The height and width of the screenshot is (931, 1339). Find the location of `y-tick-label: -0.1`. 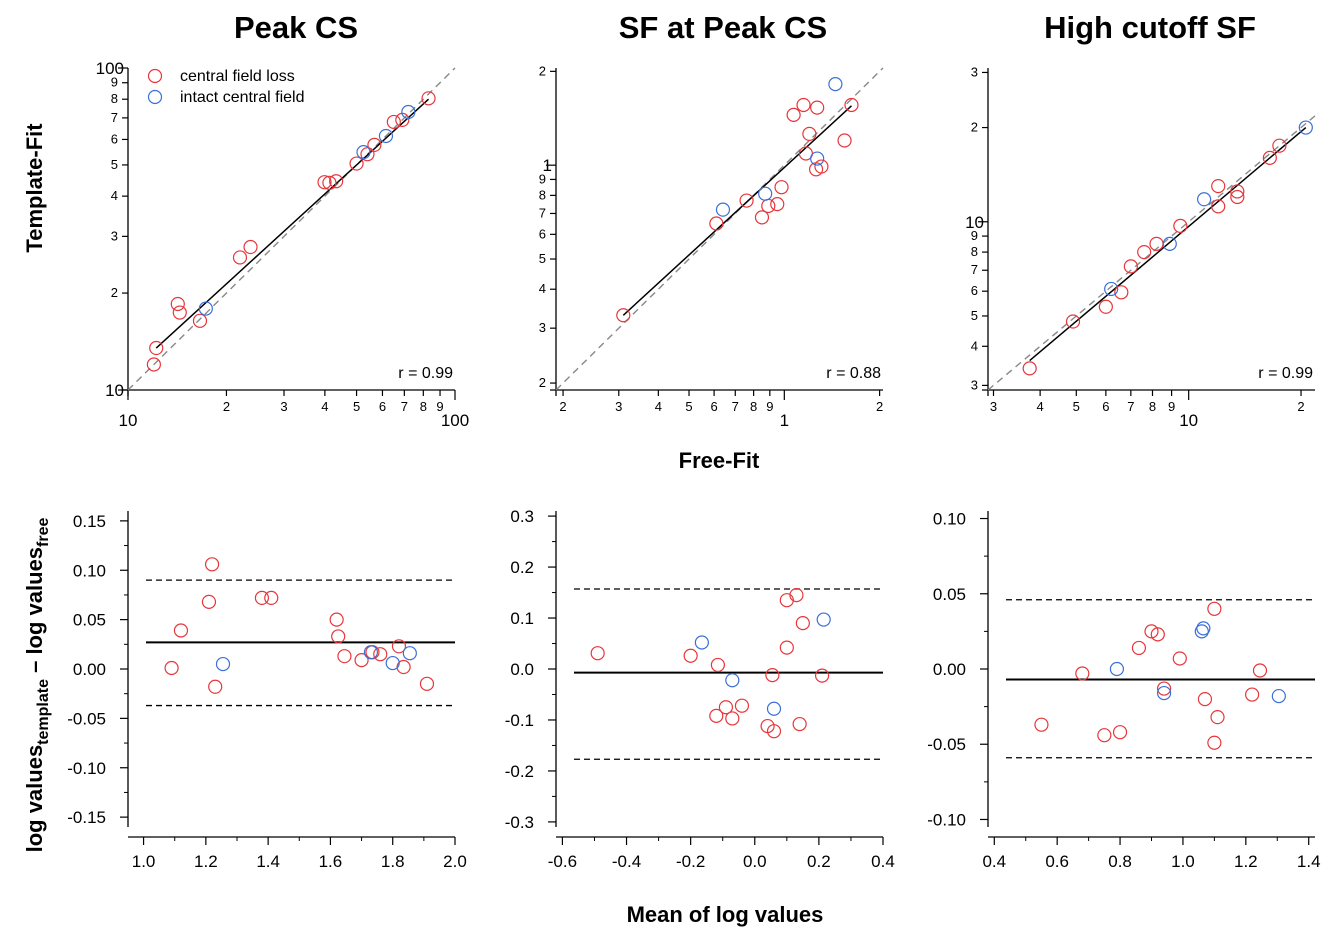

y-tick-label: -0.1 is located at coordinates (519, 720).